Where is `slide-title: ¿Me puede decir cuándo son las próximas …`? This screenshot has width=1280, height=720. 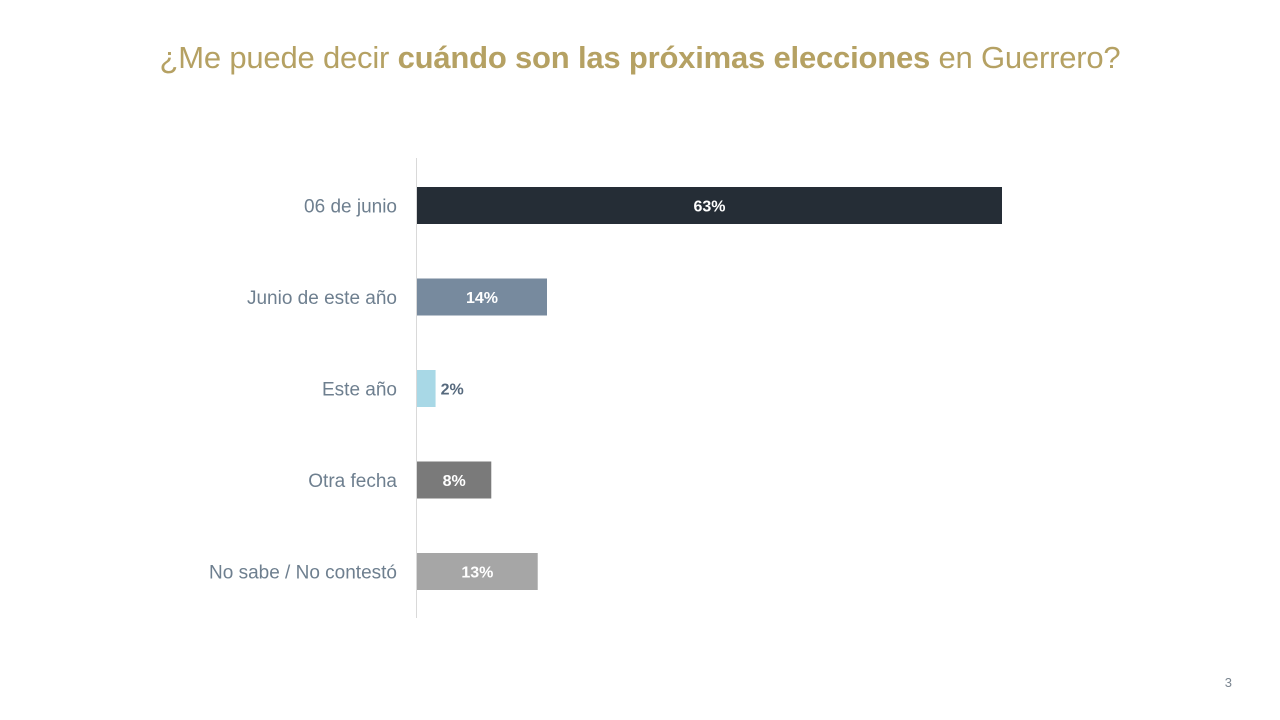
slide-title: ¿Me puede decir cuándo son las próximas … is located at coordinates (640, 58).